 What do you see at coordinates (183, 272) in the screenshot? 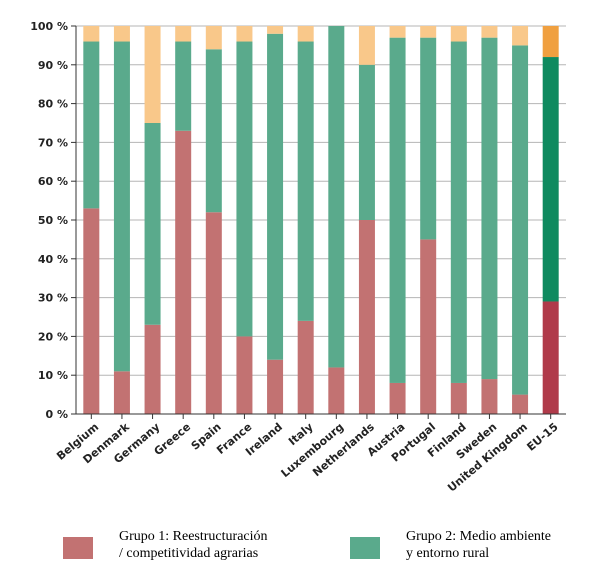
I see `bar-segment-greece-s1` at bounding box center [183, 272].